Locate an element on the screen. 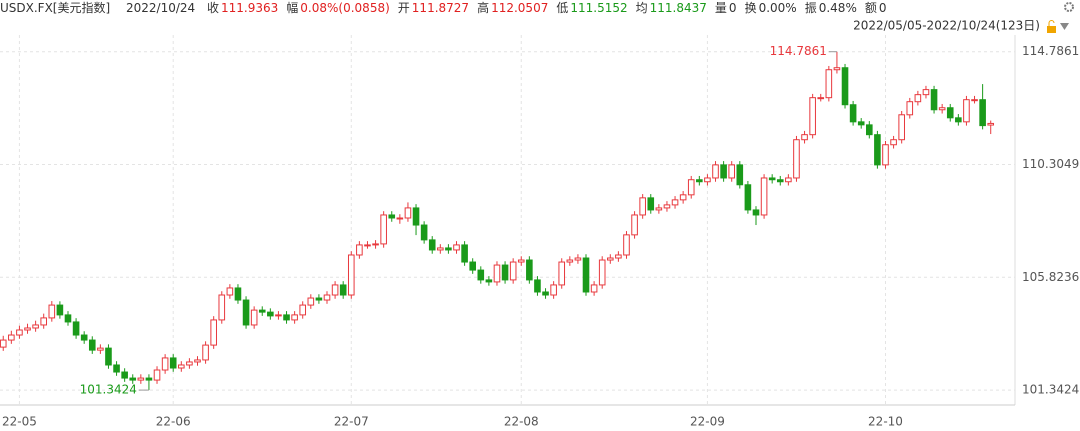  y-tick-label: 110.3049 is located at coordinates (1050, 164).